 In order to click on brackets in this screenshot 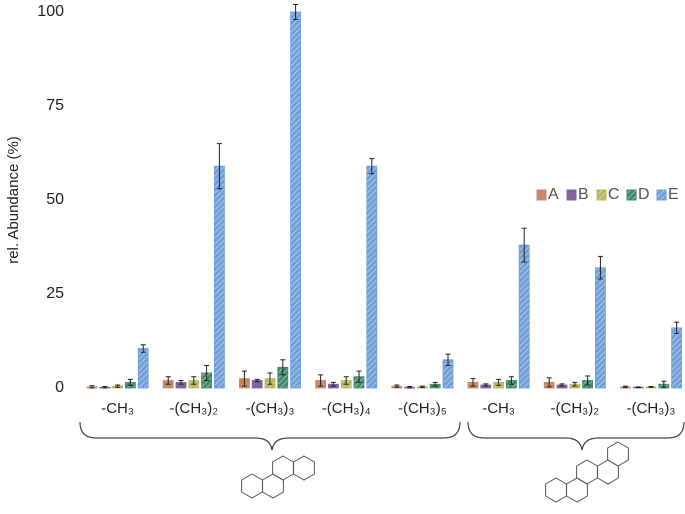, I will do `click(382, 436)`.